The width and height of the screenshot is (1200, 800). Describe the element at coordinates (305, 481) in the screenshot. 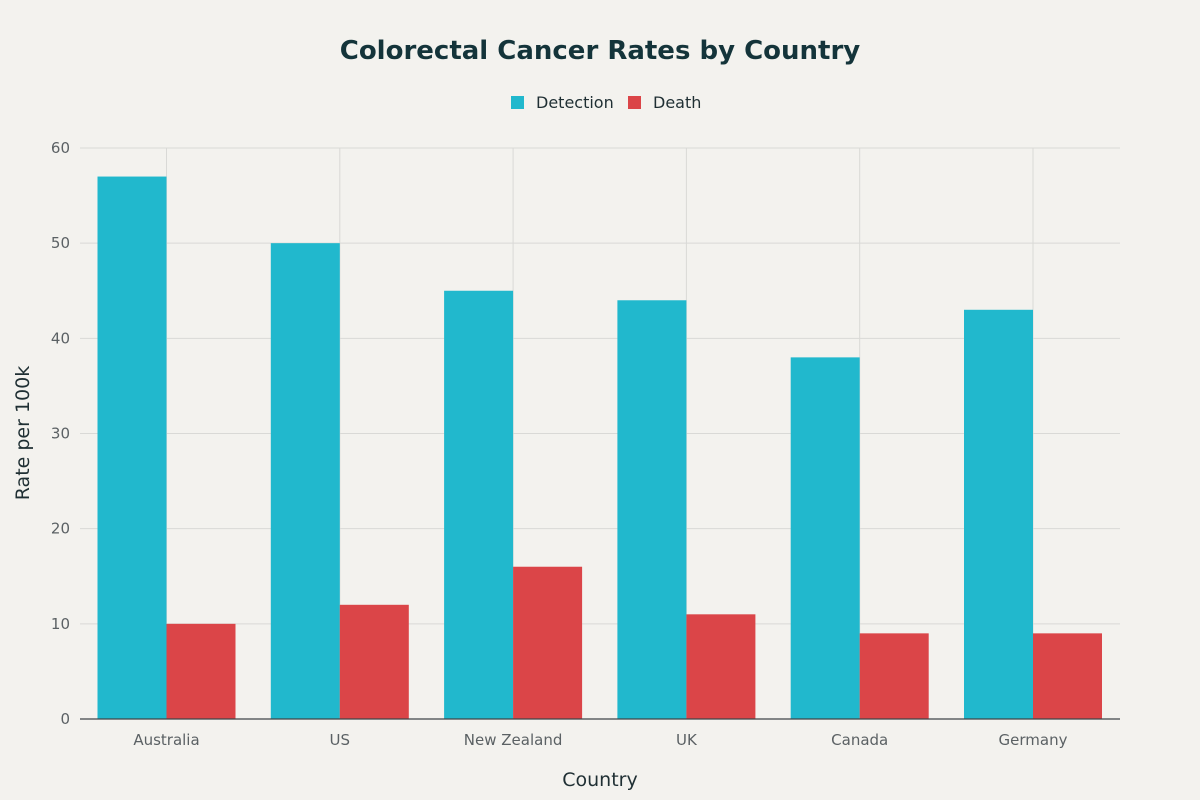

I see `bar-detection-us` at that location.